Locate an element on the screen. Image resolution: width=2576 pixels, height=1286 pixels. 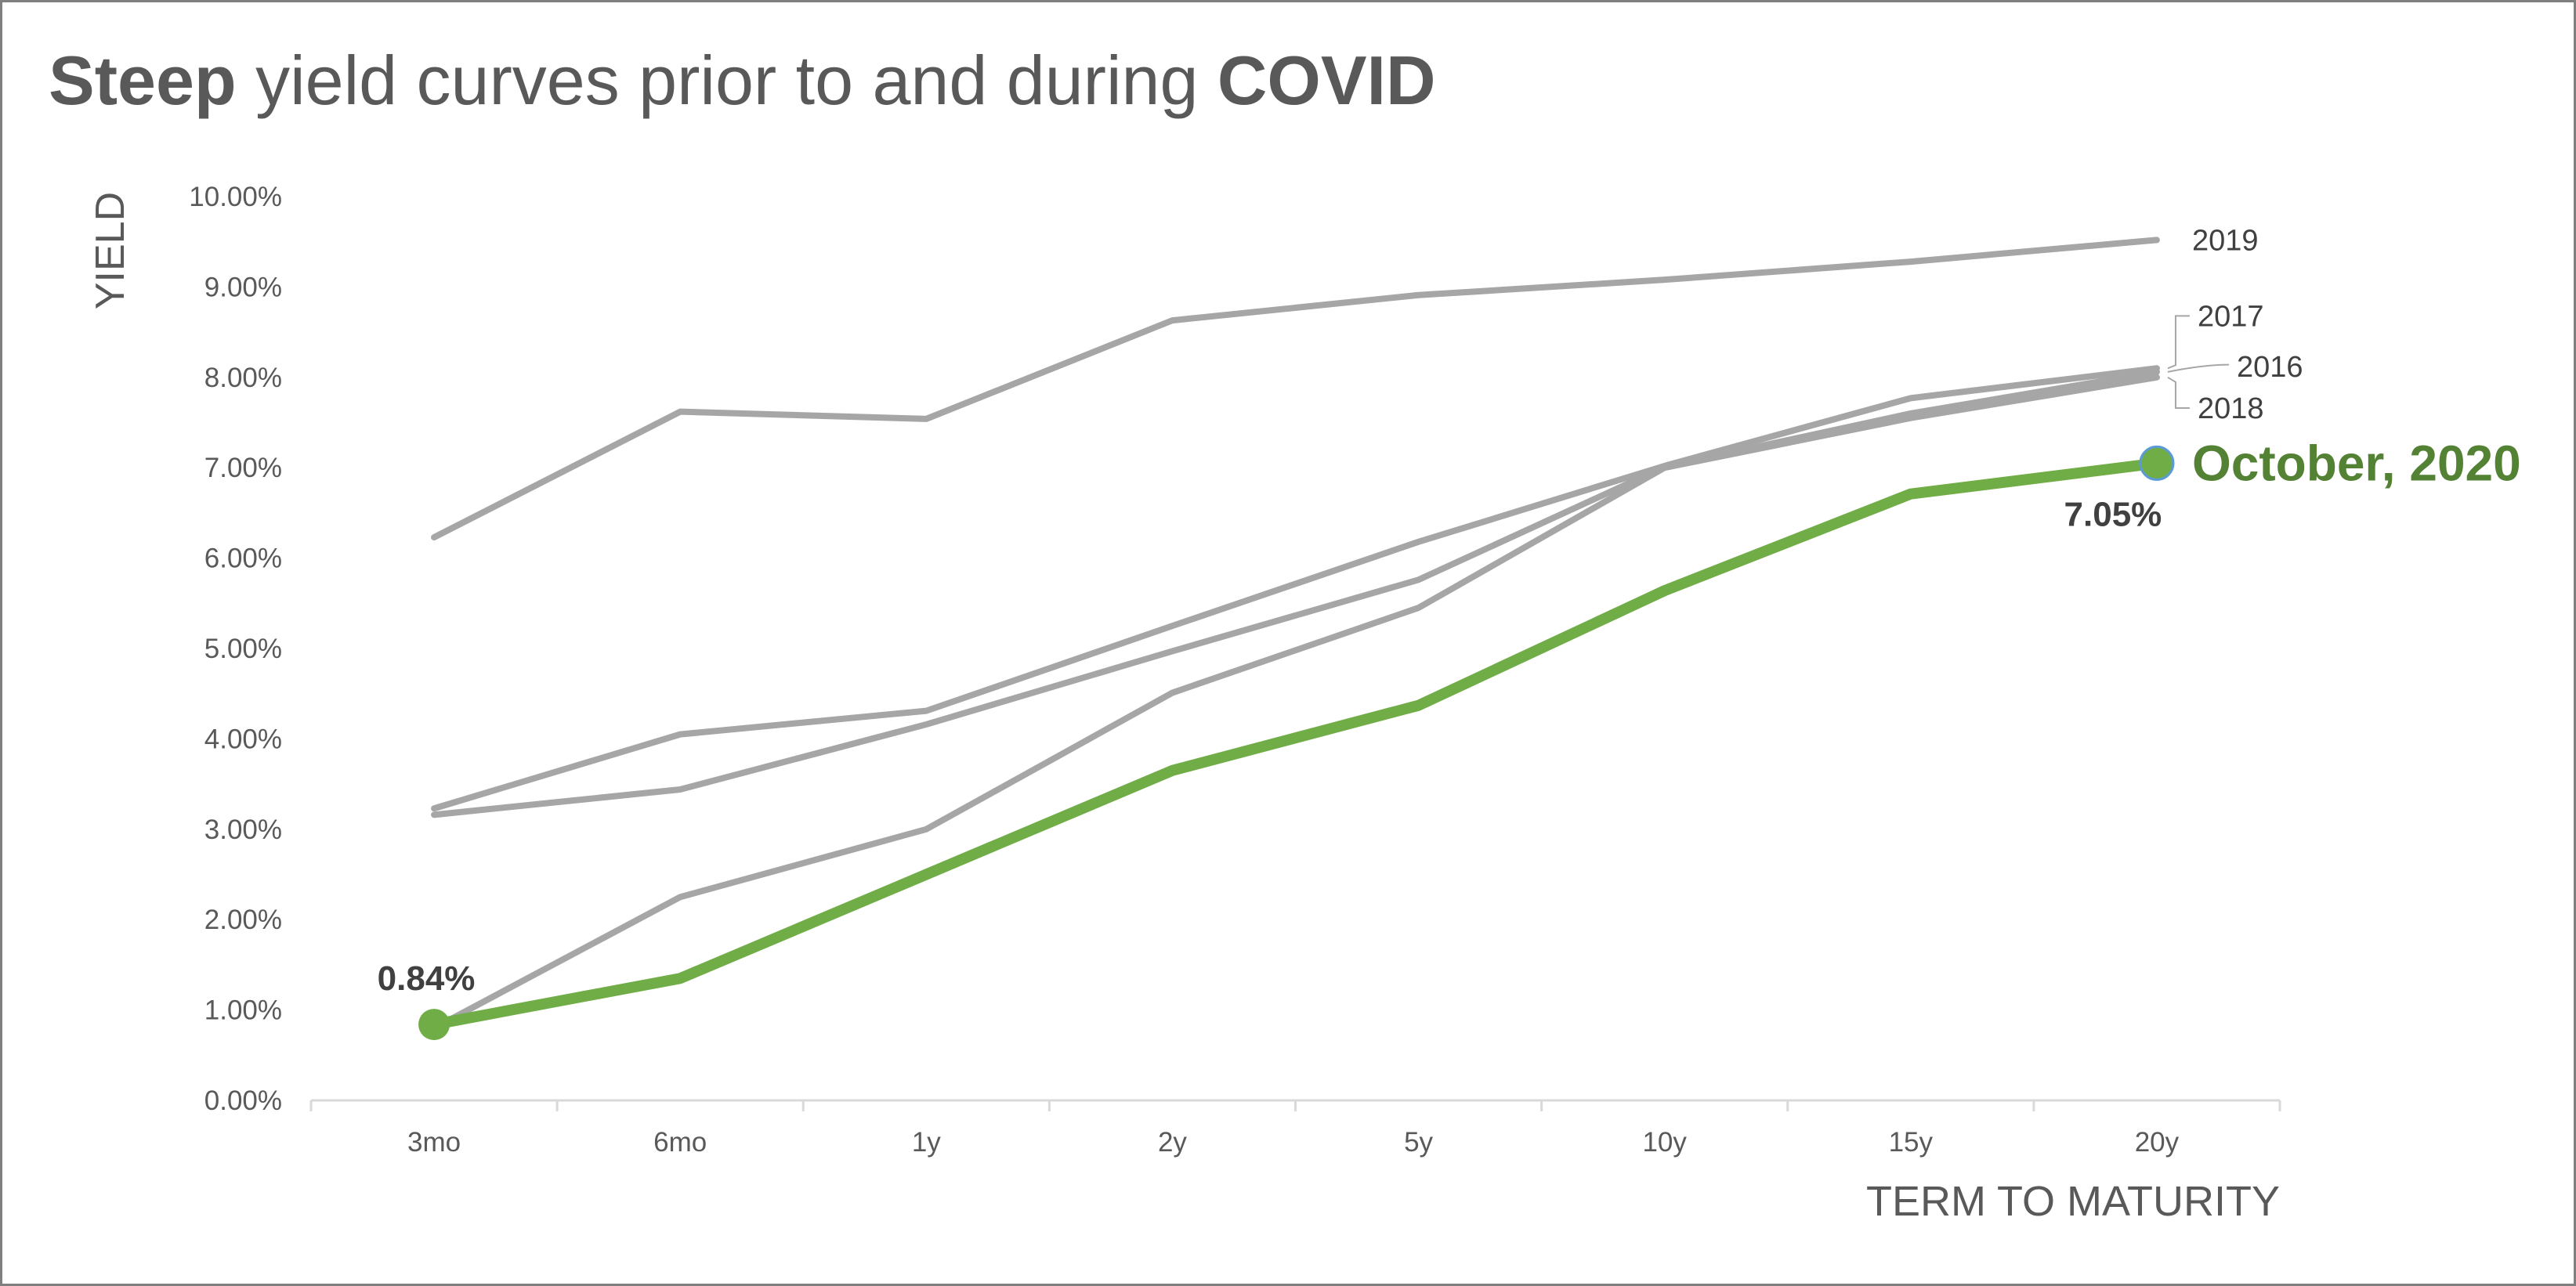
x-tick-label: 2y is located at coordinates (1172, 1142).